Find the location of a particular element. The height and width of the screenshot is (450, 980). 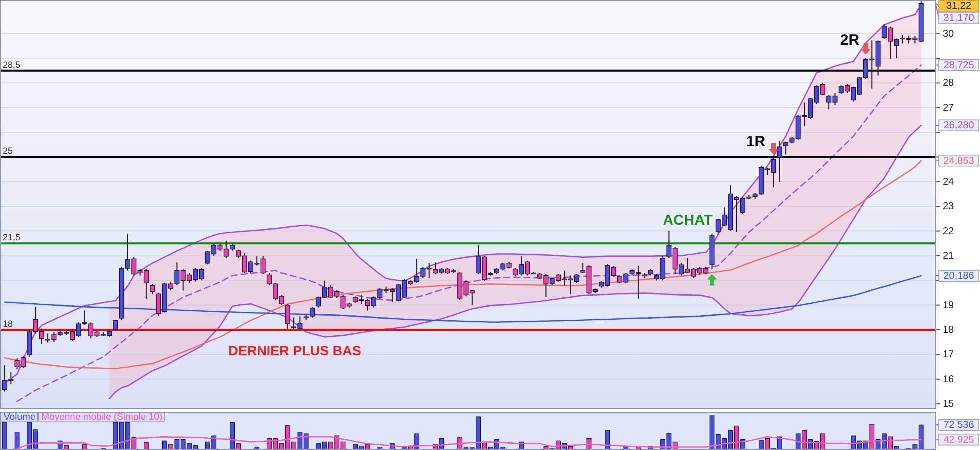

annotation: DERNIER PLUS BAS is located at coordinates (295, 351).